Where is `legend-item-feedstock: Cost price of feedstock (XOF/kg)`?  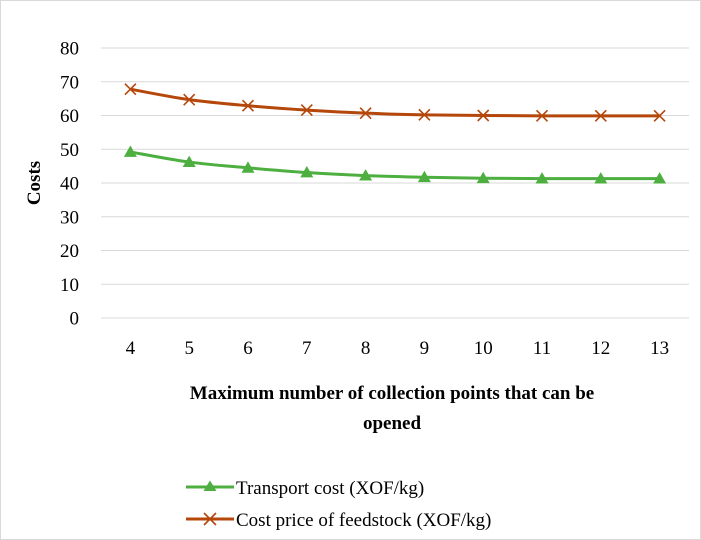
legend-item-feedstock: Cost price of feedstock (XOF/kg) is located at coordinates (338, 520).